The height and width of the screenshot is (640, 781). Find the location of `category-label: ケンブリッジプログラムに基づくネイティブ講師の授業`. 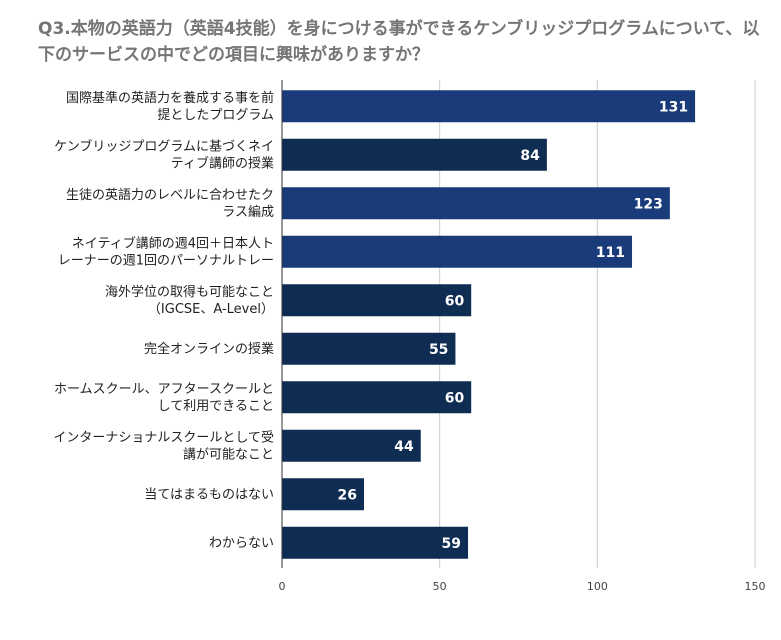

category-label: ケンブリッジプログラムに基づくネイティブ講師の授業 is located at coordinates (164, 154).